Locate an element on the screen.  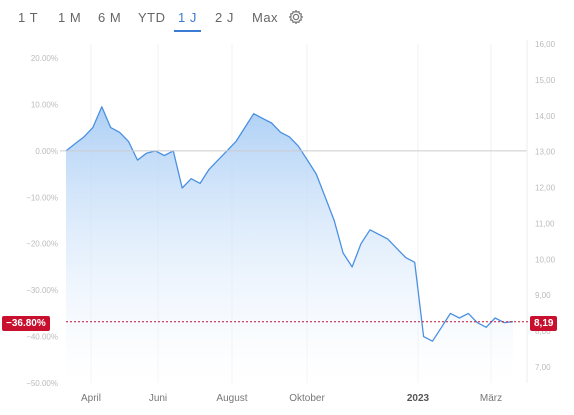
tab-1-t: 1 T is located at coordinates (28, 17).